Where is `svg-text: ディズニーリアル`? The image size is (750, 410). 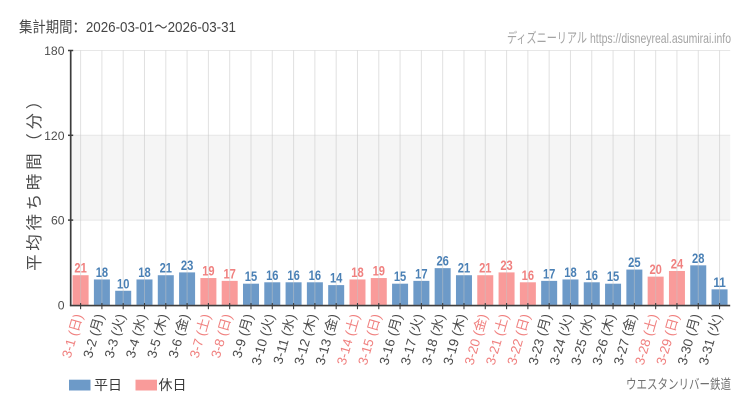 svg-text: ディズニーリアル is located at coordinates (547, 38).